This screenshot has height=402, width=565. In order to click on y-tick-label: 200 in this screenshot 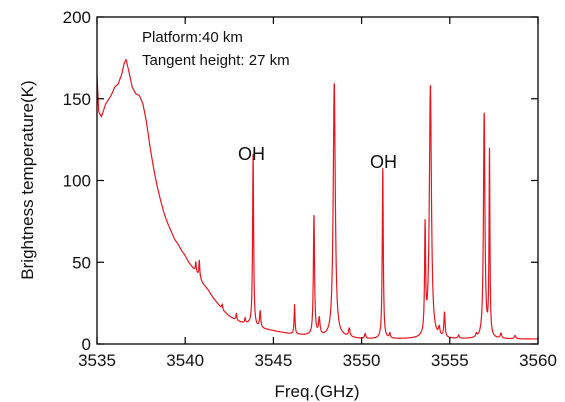, I will do `click(77, 17)`.